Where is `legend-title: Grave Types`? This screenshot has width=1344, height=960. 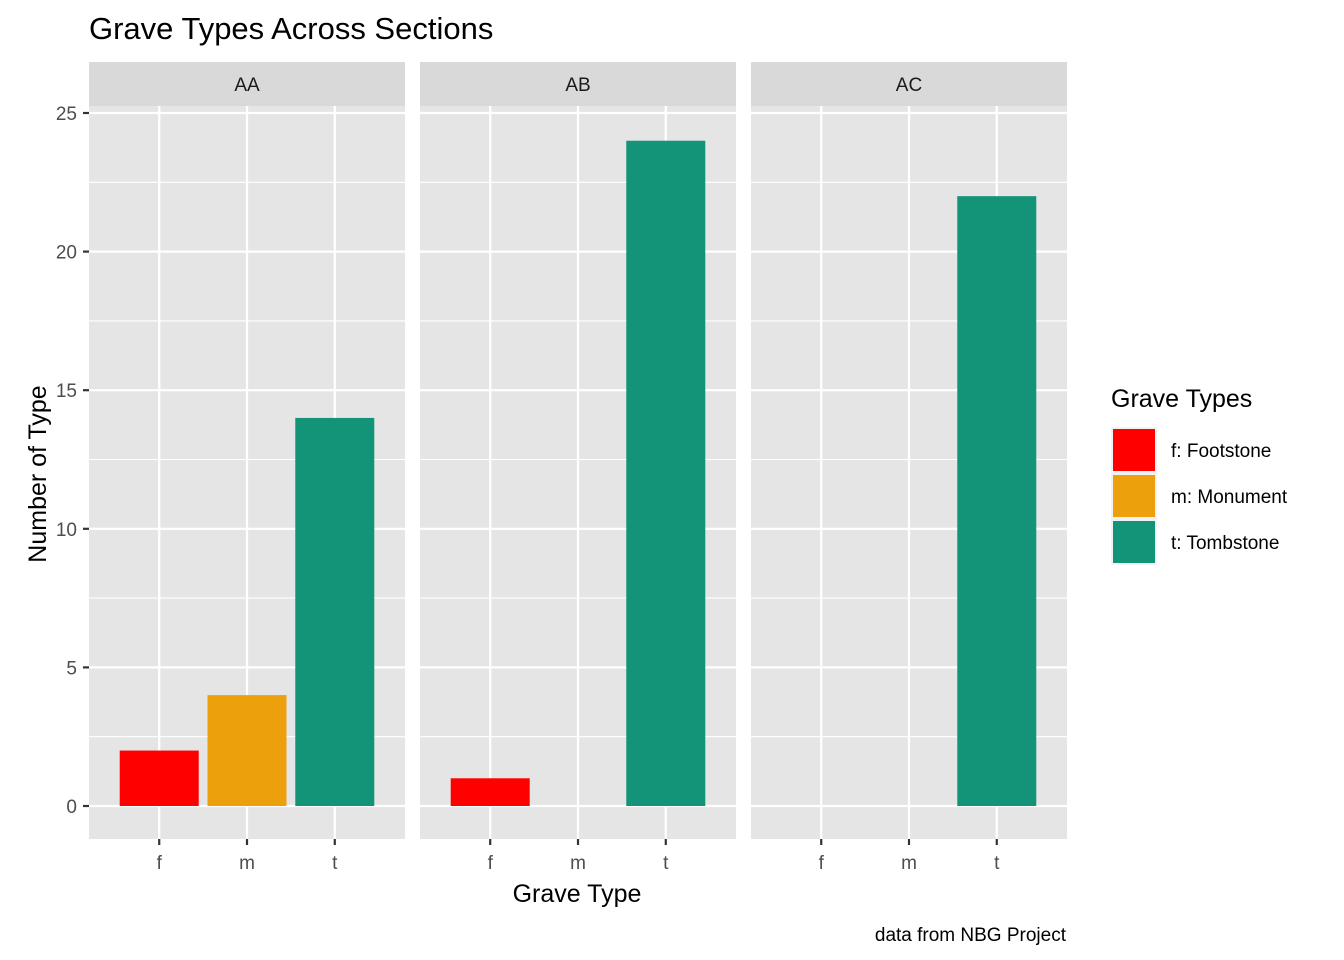
legend-title: Grave Types is located at coordinates (1181, 399).